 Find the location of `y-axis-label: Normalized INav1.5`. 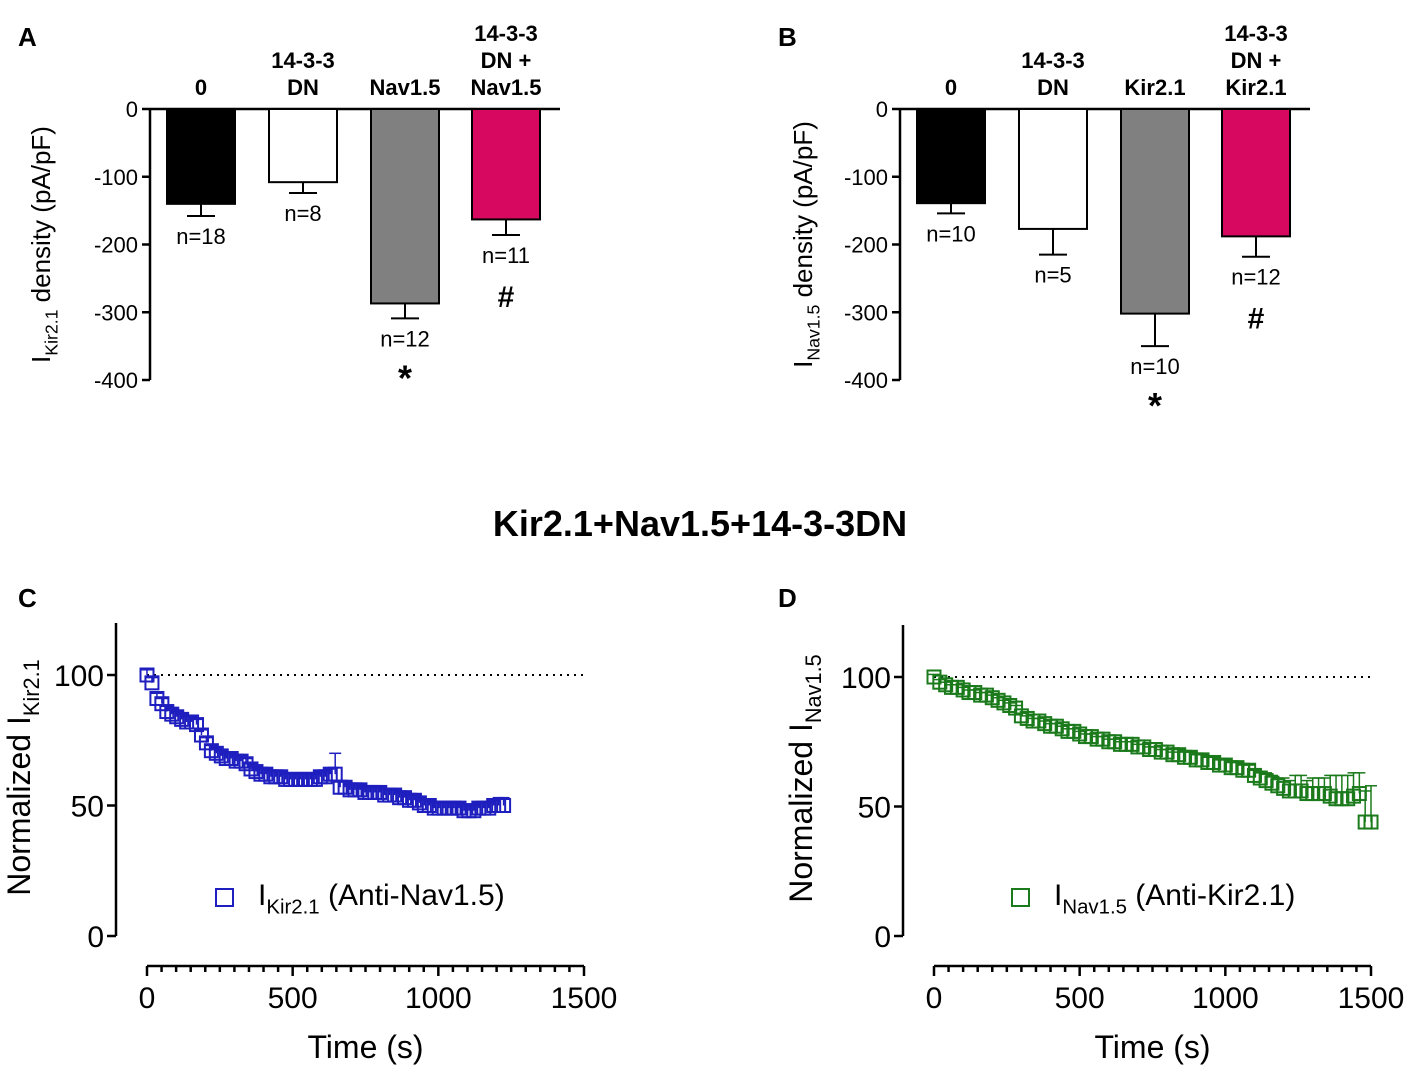

y-axis-label: Normalized INav1.5 is located at coordinates (804, 778).